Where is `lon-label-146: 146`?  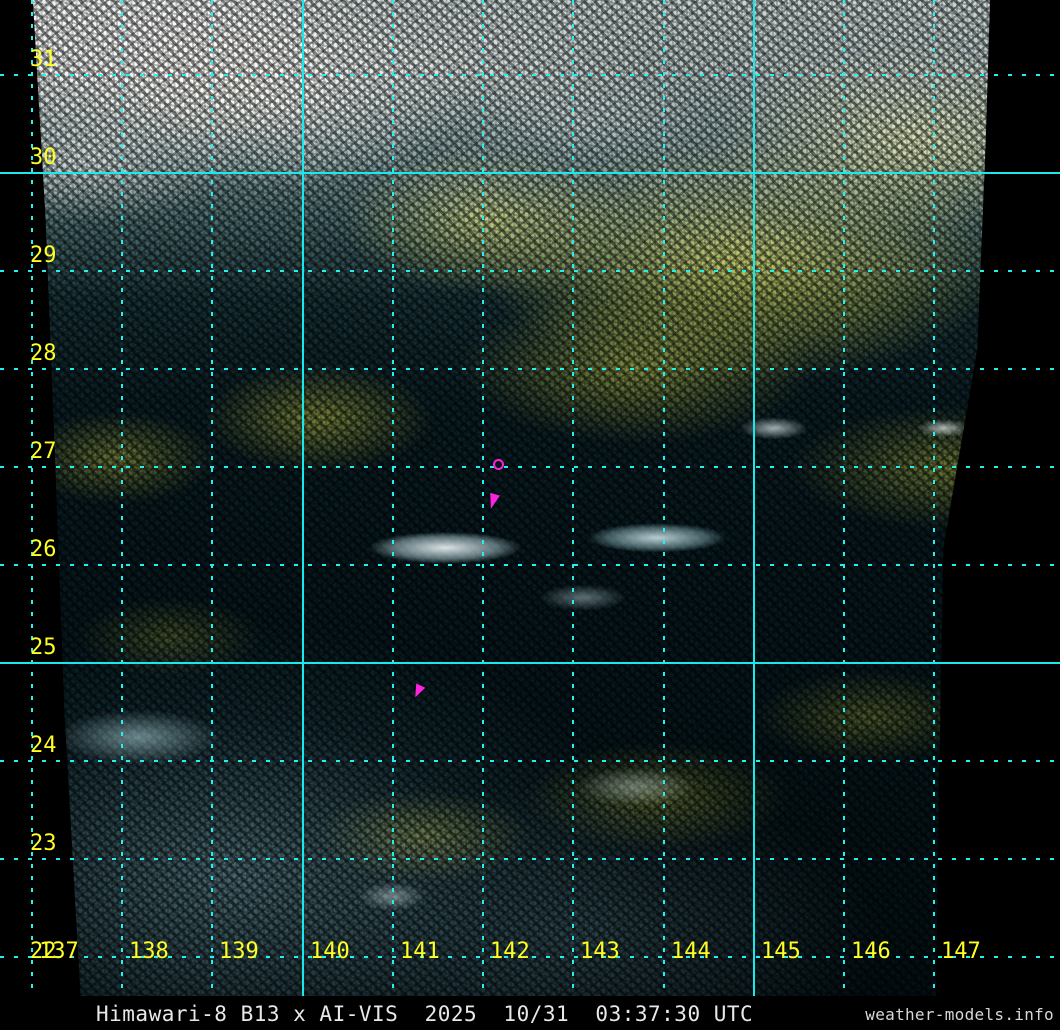 lon-label-146: 146 is located at coordinates (871, 951).